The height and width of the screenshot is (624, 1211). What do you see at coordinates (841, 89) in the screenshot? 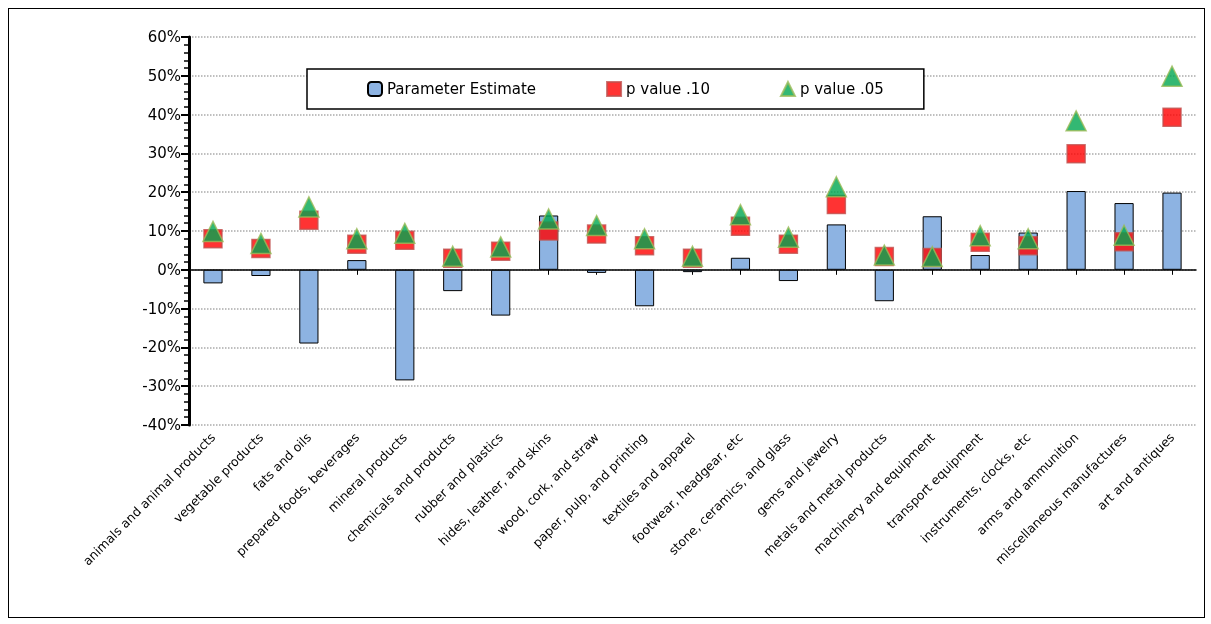
I see `legend-label: p value .05` at bounding box center [841, 89].